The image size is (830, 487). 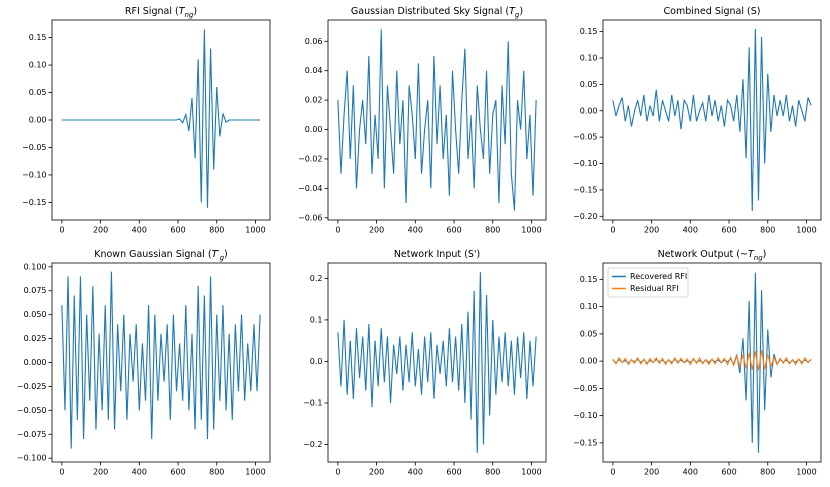 I want to click on title-part: RFI Signal (, so click(x=152, y=11).